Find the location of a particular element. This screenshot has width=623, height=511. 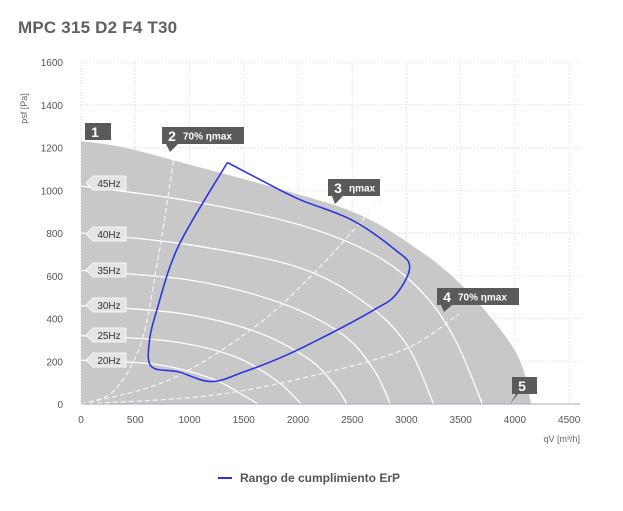

speed-label-text: 25Hz is located at coordinates (108, 336).